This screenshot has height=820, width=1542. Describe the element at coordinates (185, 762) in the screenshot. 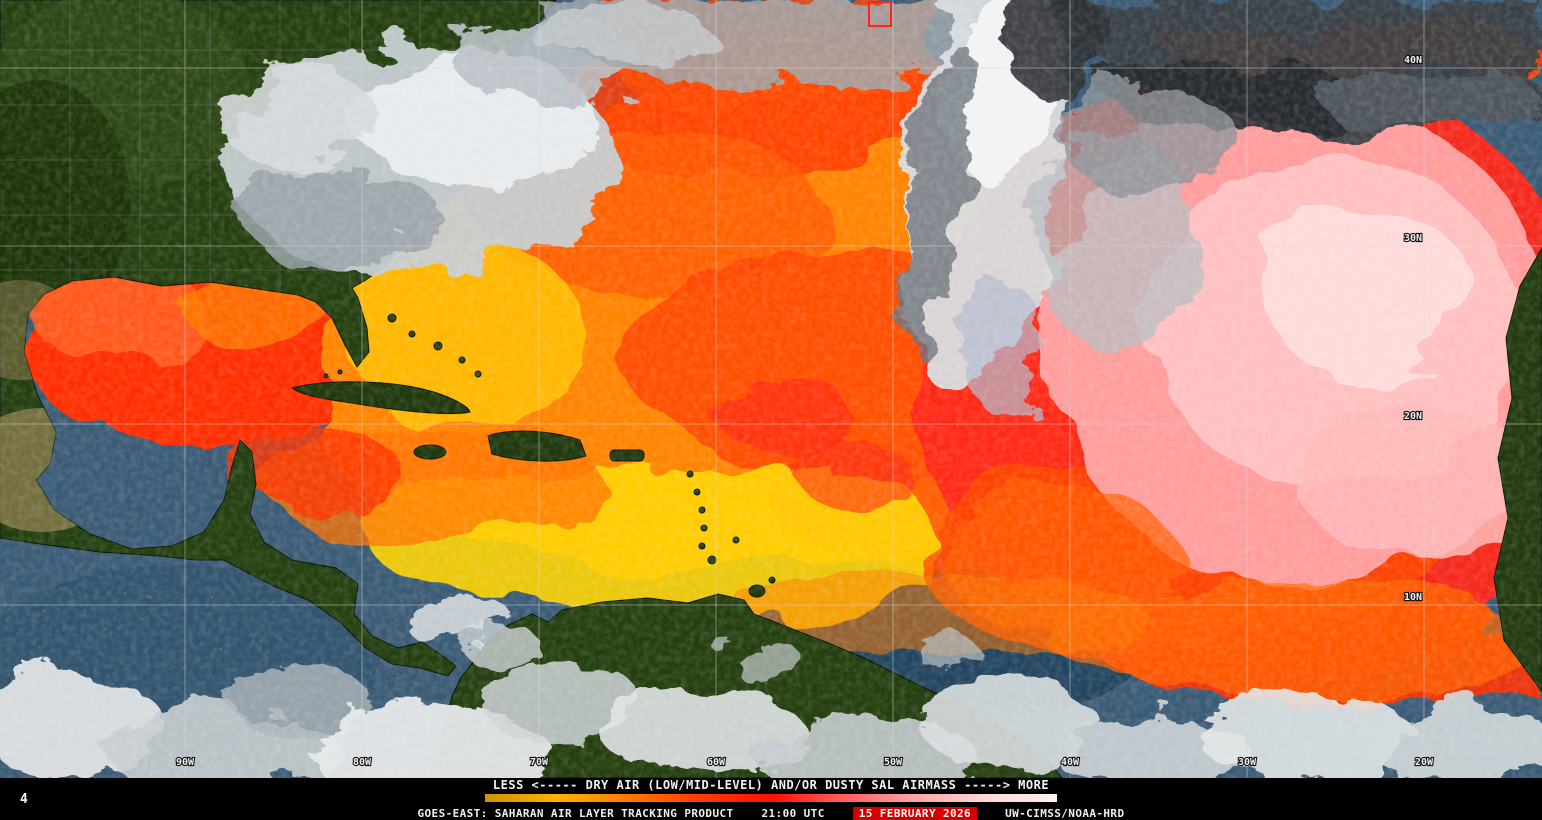

I see `lon-label: 90W` at that location.